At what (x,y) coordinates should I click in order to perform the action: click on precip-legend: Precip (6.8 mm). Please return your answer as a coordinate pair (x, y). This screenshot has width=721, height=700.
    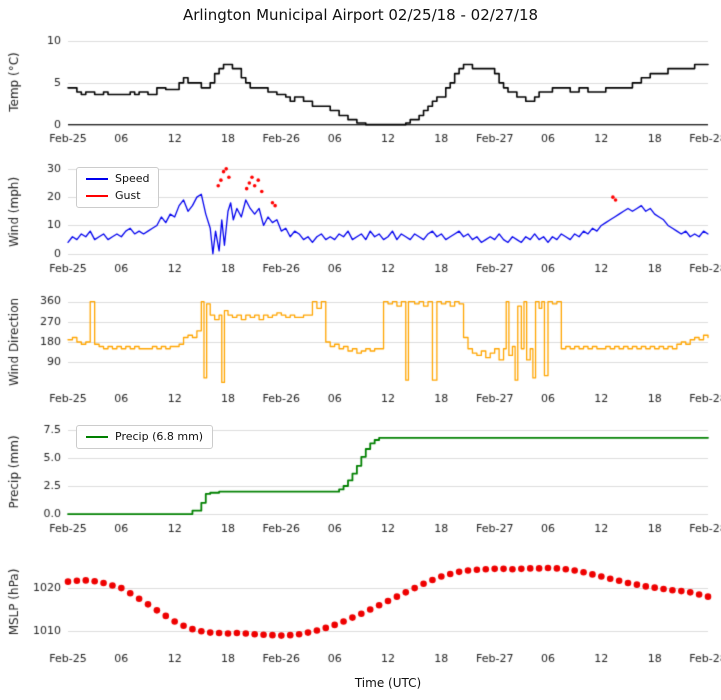
    Looking at the image, I should click on (145, 437).